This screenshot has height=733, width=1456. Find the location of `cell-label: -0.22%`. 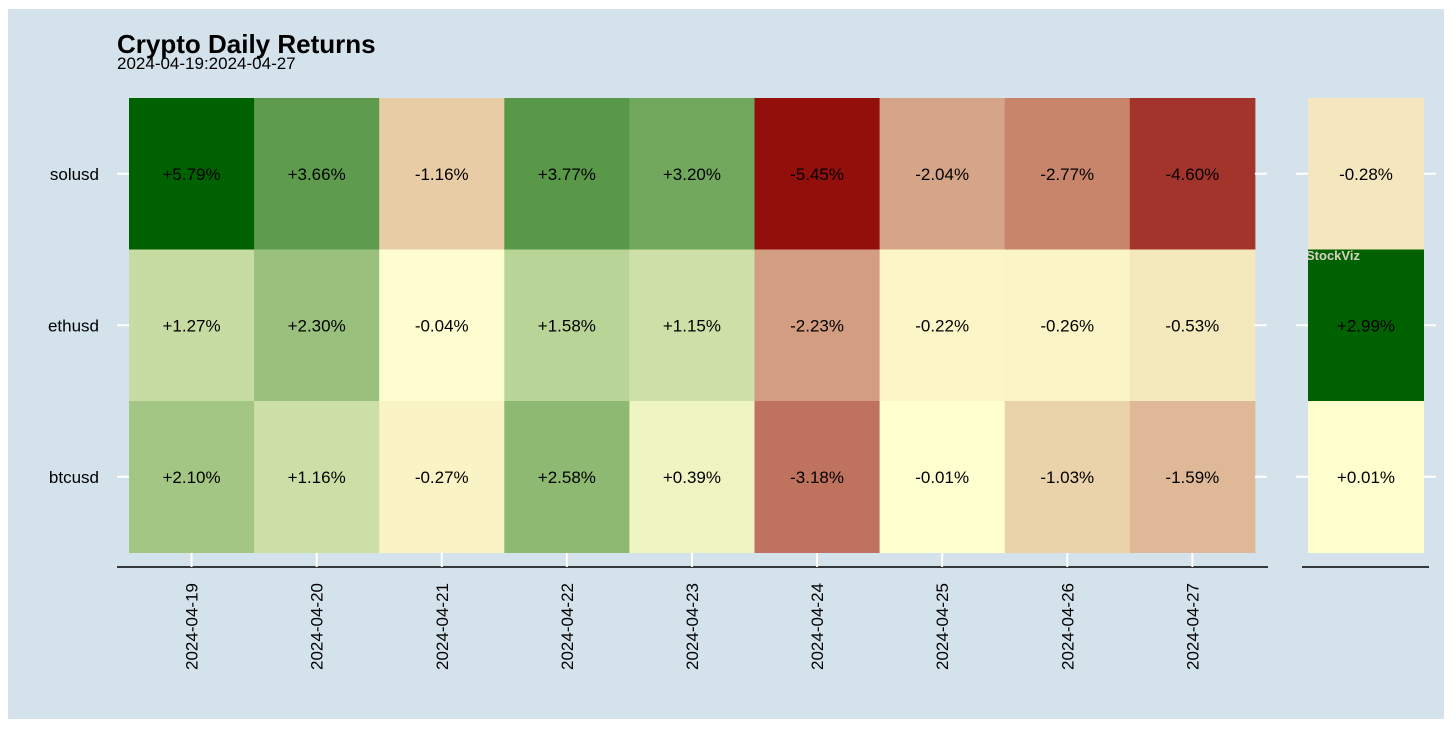

cell-label: -0.22% is located at coordinates (942, 325).